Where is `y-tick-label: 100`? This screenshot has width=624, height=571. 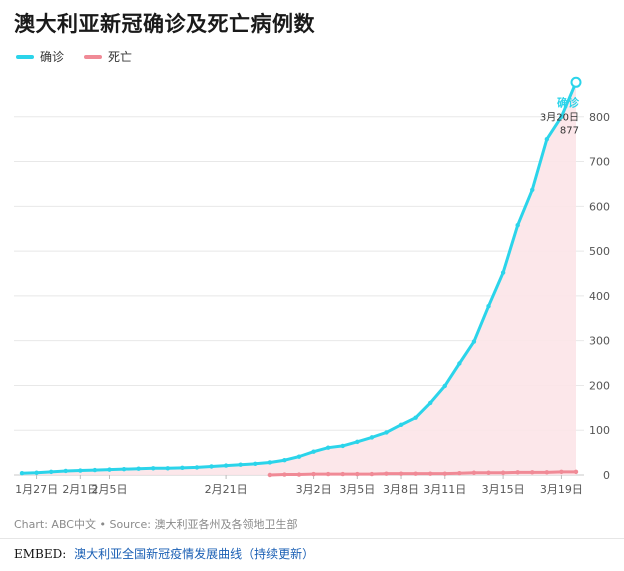 y-tick-label: 100 is located at coordinates (599, 430).